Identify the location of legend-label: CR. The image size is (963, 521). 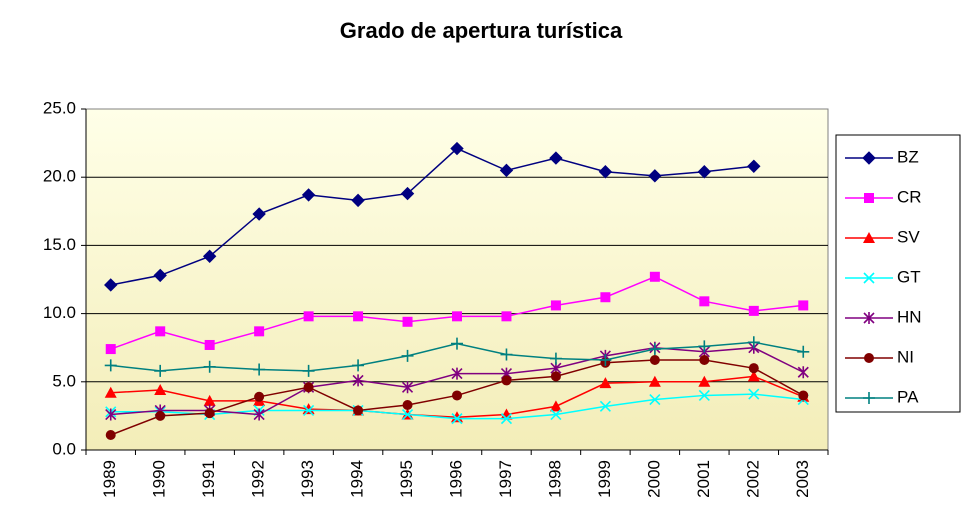
(909, 196).